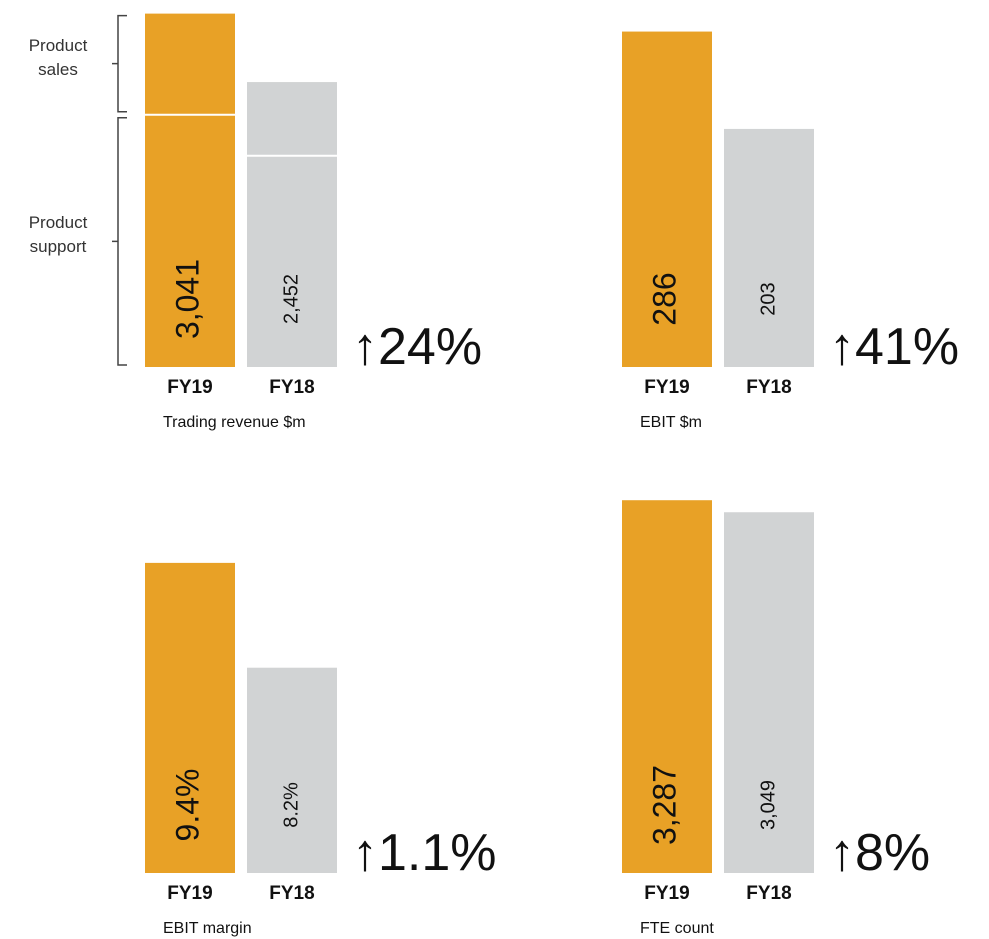  I want to click on axis-label: EBIT margin, so click(207, 928).